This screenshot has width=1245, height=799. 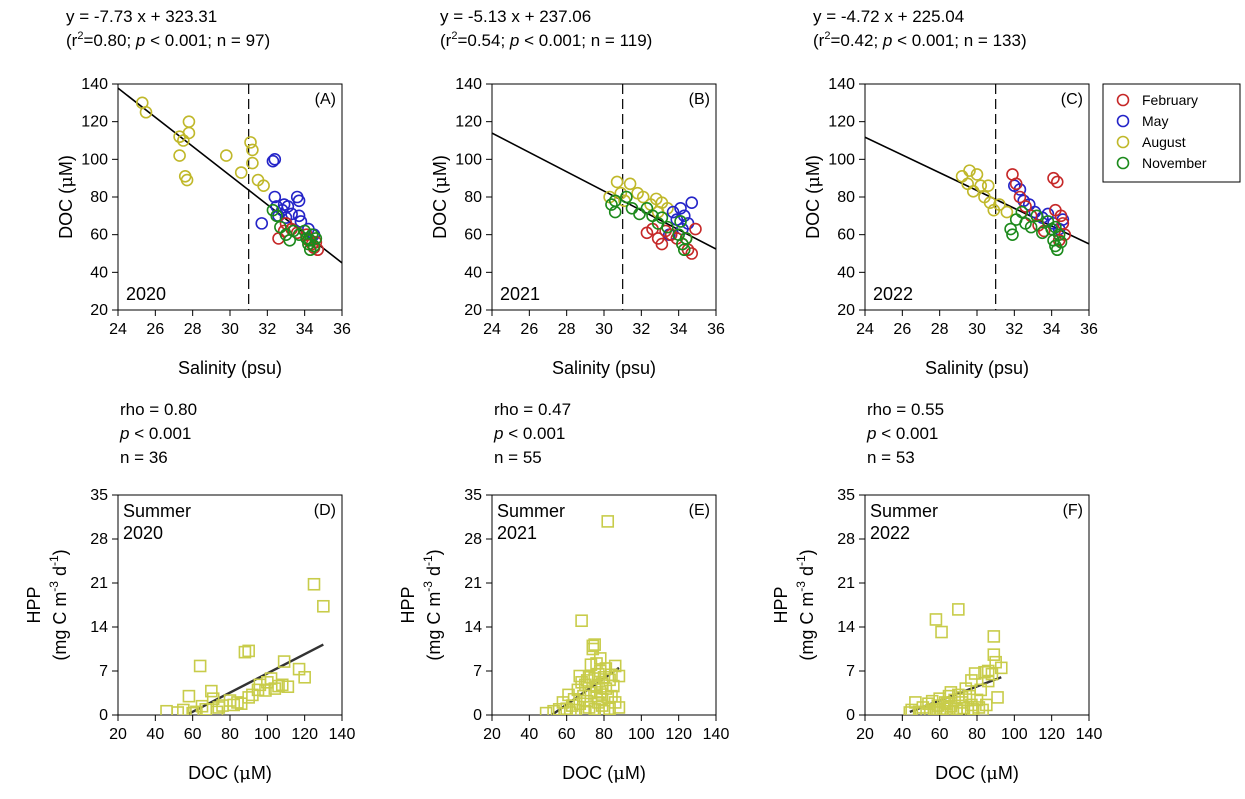 What do you see at coordinates (904, 522) in the screenshot?
I see `season-year-label: Summer 2022` at bounding box center [904, 522].